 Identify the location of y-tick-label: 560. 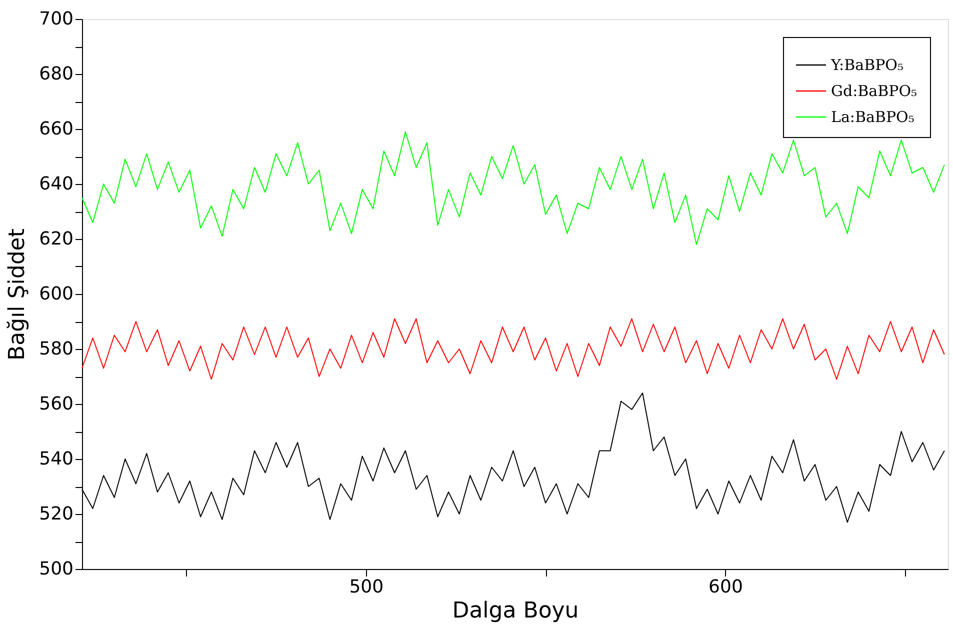
(56, 404).